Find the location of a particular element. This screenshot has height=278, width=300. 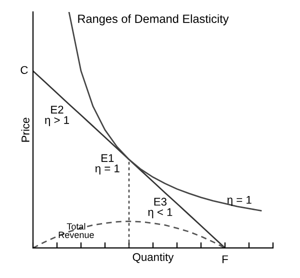

annotation: Total Revenue is located at coordinates (76, 230).